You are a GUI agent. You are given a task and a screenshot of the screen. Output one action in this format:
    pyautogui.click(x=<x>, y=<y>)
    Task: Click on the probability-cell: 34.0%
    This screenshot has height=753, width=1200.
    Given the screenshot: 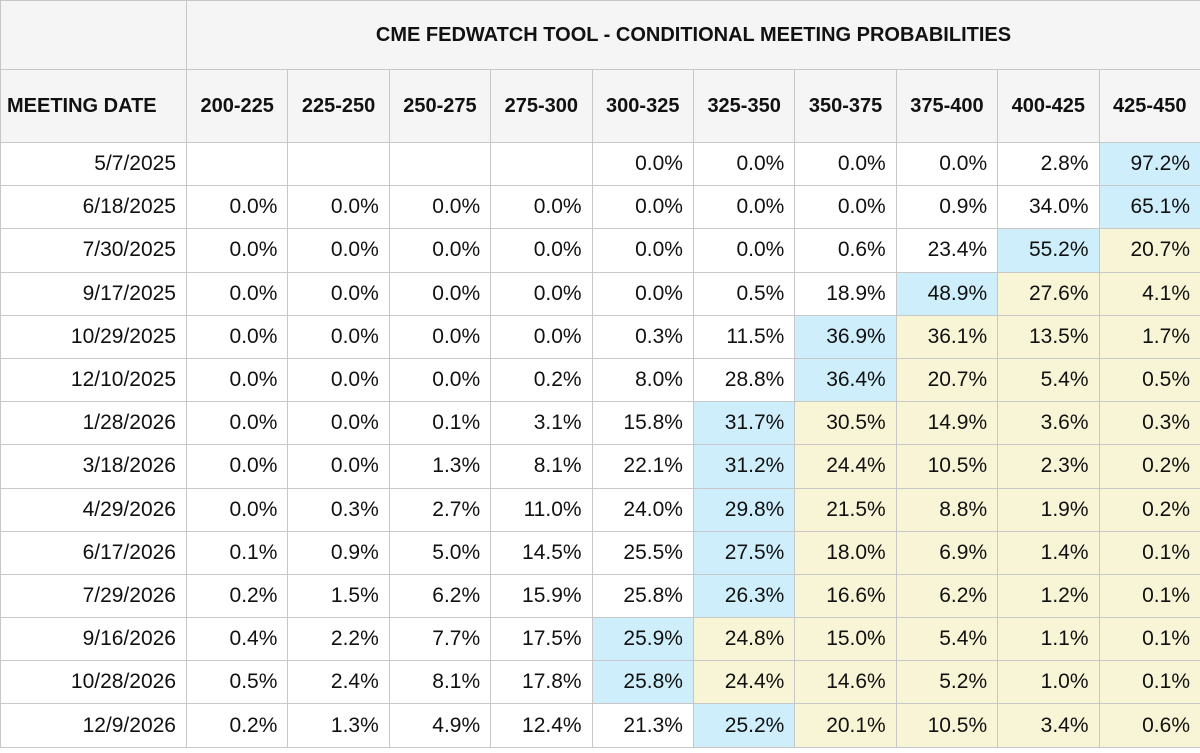 What is the action you would take?
    pyautogui.click(x=1048, y=207)
    